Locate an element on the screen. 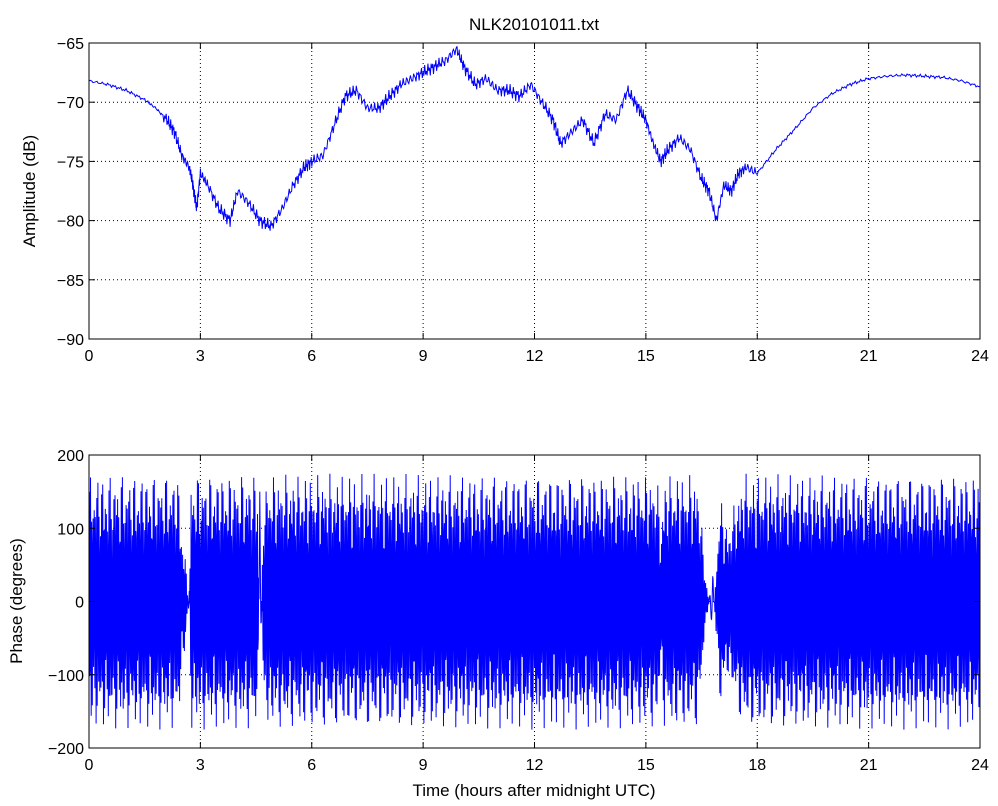 Image resolution: width=998 pixels, height=806 pixels. phase-ylabel: Phase (degrees) is located at coordinates (16, 601).